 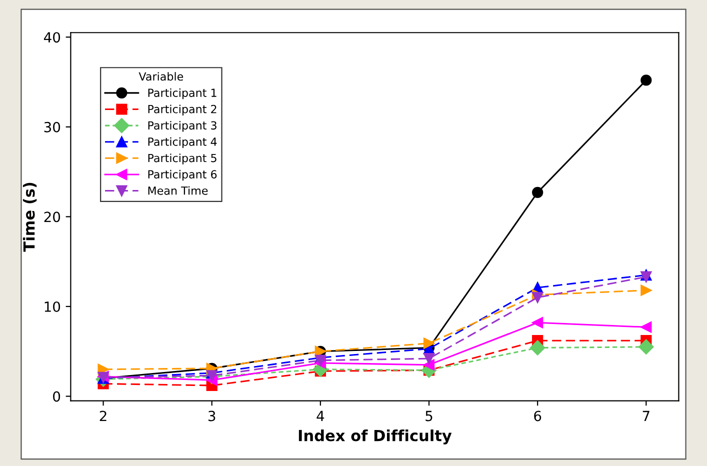 What do you see at coordinates (56, 396) in the screenshot?
I see `y-tick-label: 0` at bounding box center [56, 396].